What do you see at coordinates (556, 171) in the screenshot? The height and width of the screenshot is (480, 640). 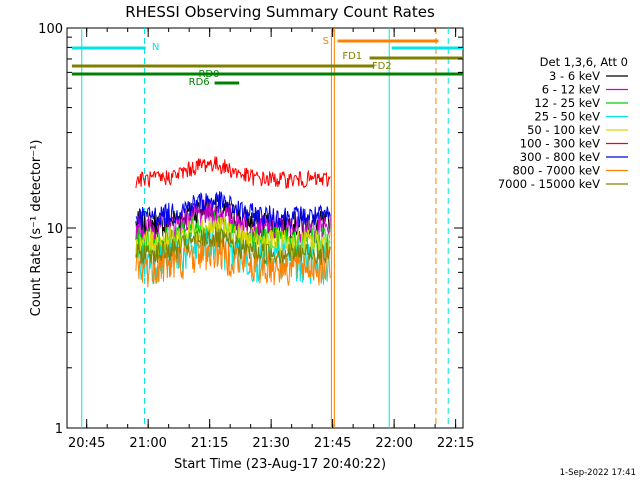 I see `legend-label-7: 800 - 7000 keV` at bounding box center [556, 171].